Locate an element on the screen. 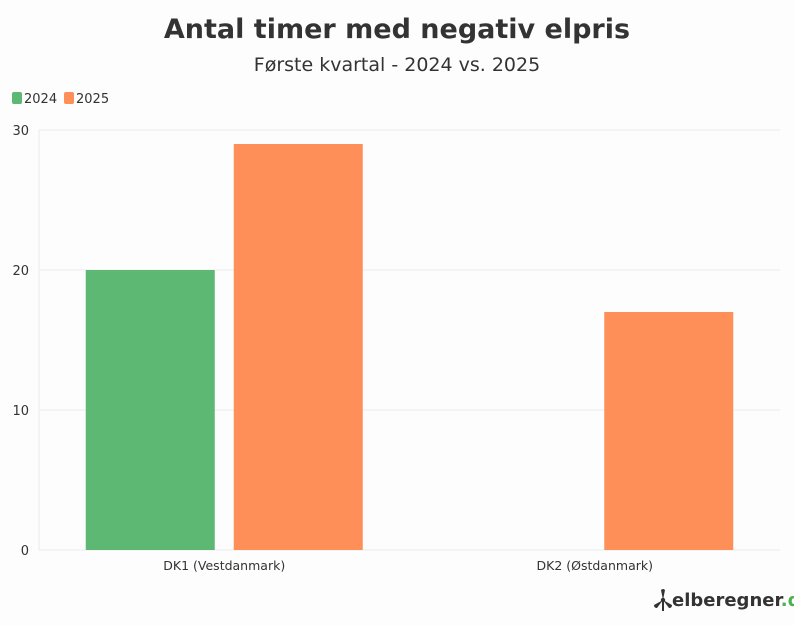 Image resolution: width=794 pixels, height=625 pixels. wind-turbine-icon is located at coordinates (663, 600).